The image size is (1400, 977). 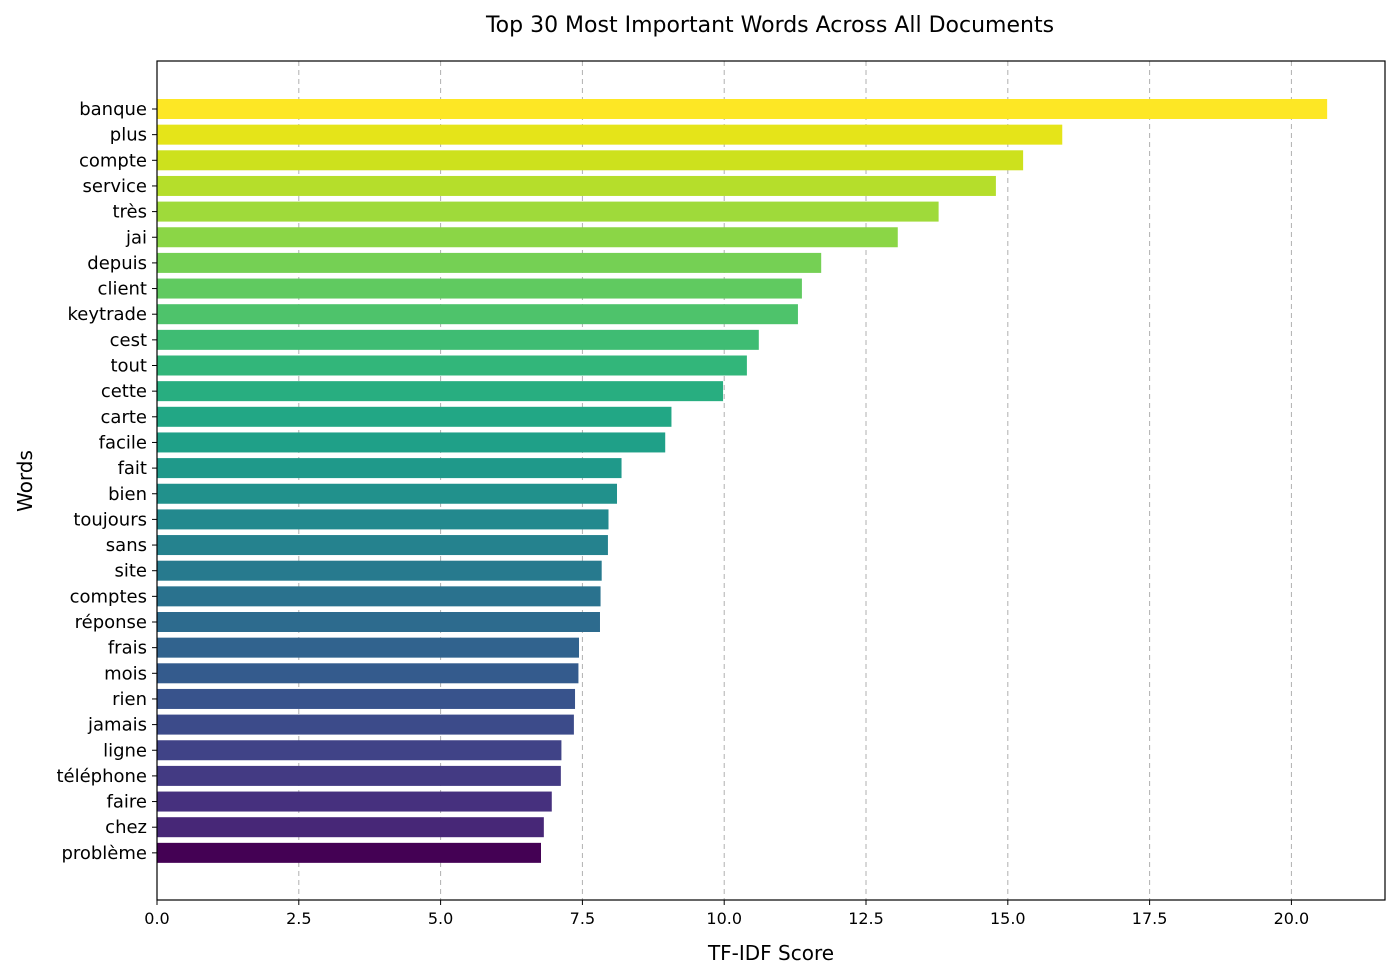 I want to click on y-tick-label: client, so click(x=122, y=289).